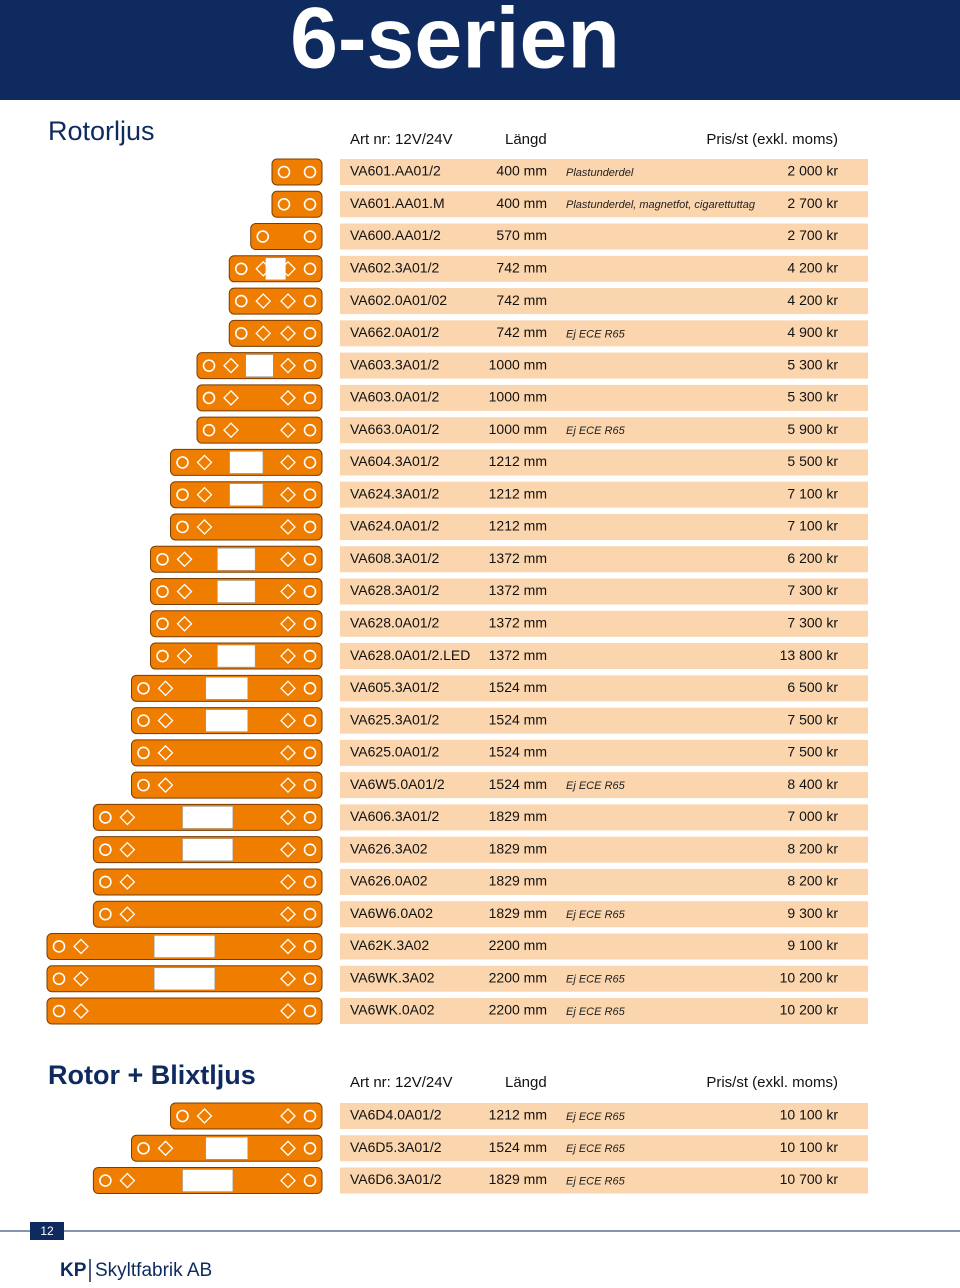 Image resolution: width=960 pixels, height=1288 pixels. I want to click on art-number: VA602.0A01/02, so click(398, 300).